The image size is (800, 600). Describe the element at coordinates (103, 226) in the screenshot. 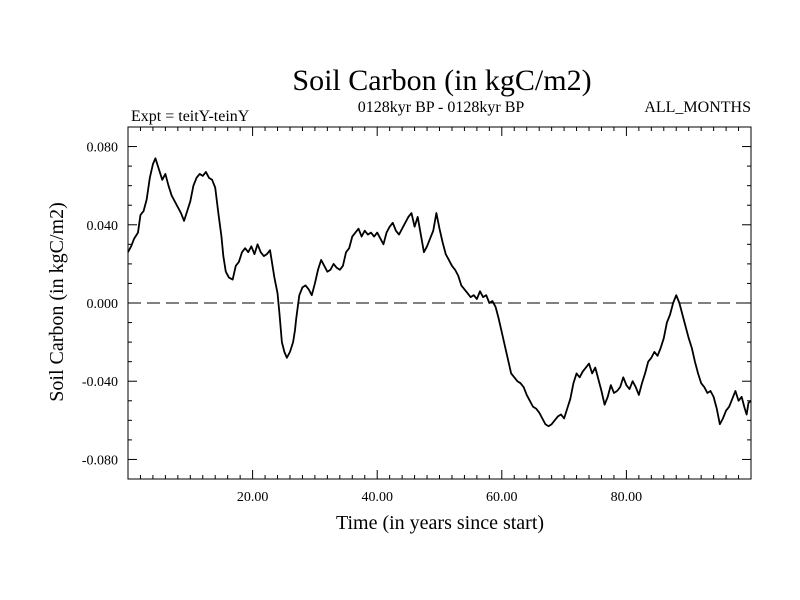

I see `y-tick-label: 0.040` at that location.